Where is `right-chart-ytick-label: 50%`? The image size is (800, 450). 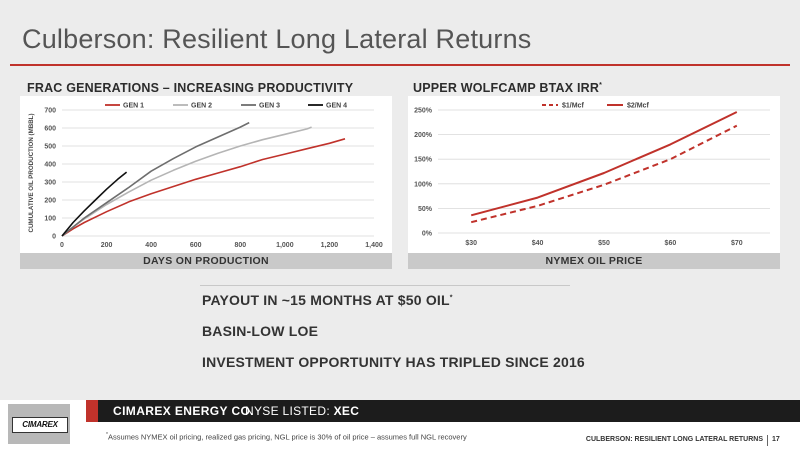 right-chart-ytick-label: 50% is located at coordinates (425, 209).